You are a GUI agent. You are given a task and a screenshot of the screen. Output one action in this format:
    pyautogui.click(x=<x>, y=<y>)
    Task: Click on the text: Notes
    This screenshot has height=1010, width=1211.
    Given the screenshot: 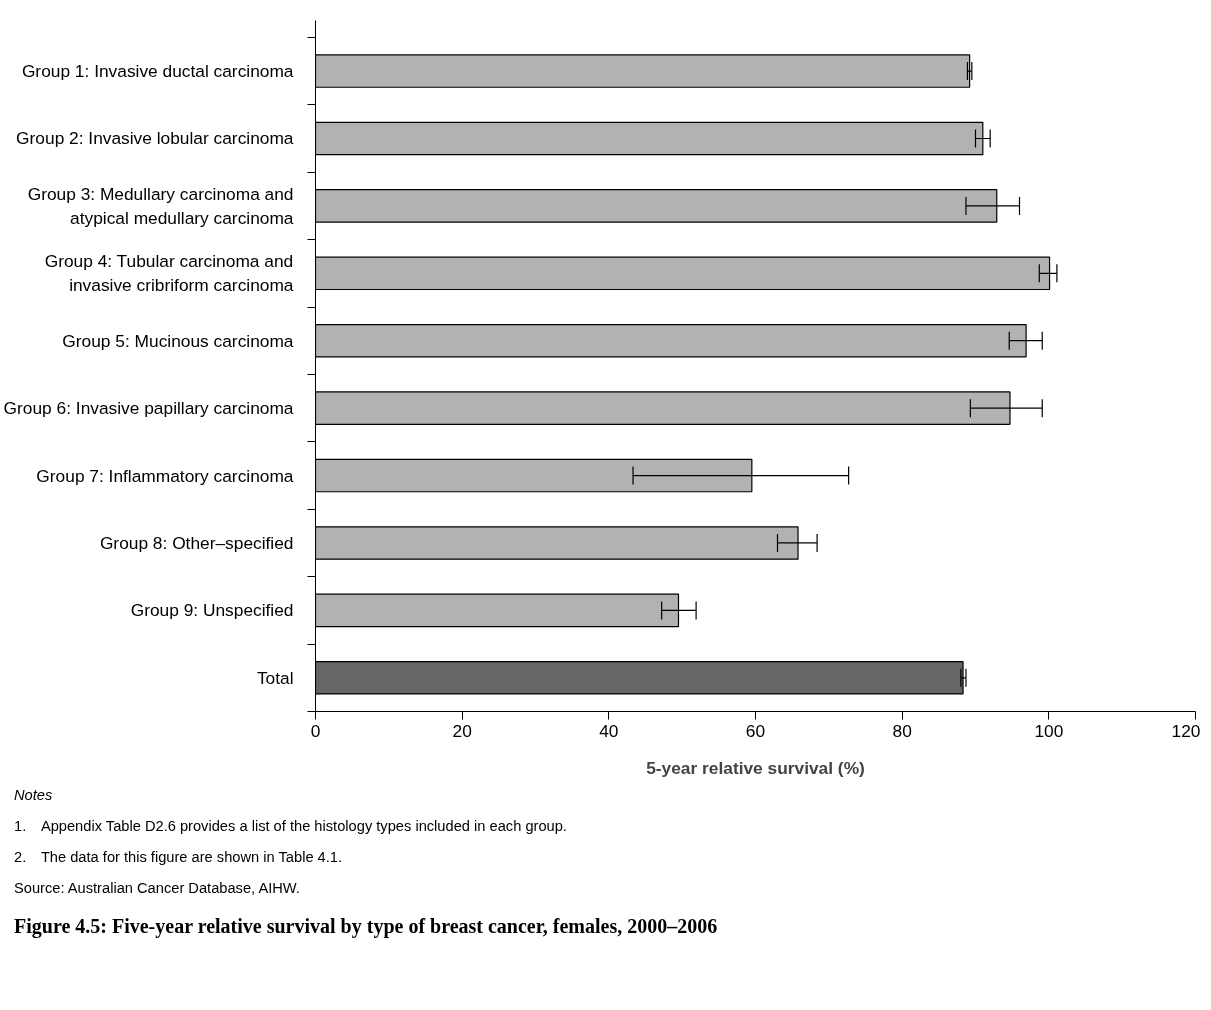 What is the action you would take?
    pyautogui.click(x=33, y=795)
    